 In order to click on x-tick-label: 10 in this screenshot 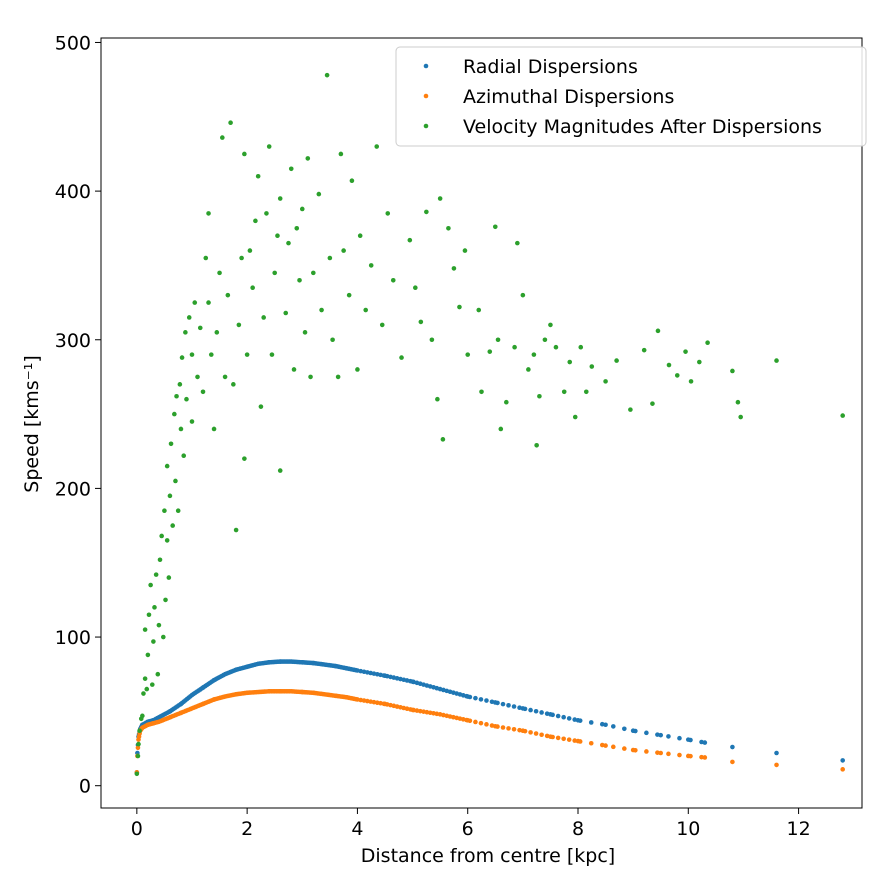, I will do `click(688, 829)`.